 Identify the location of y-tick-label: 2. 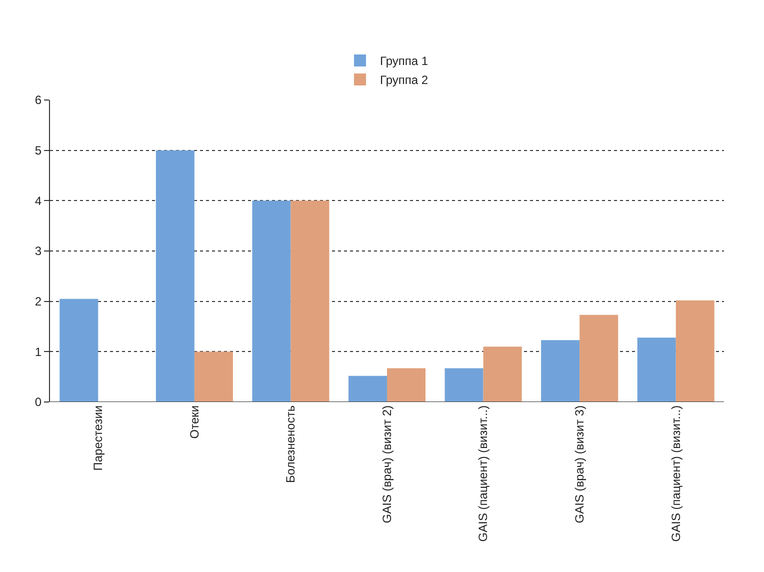
(38, 301).